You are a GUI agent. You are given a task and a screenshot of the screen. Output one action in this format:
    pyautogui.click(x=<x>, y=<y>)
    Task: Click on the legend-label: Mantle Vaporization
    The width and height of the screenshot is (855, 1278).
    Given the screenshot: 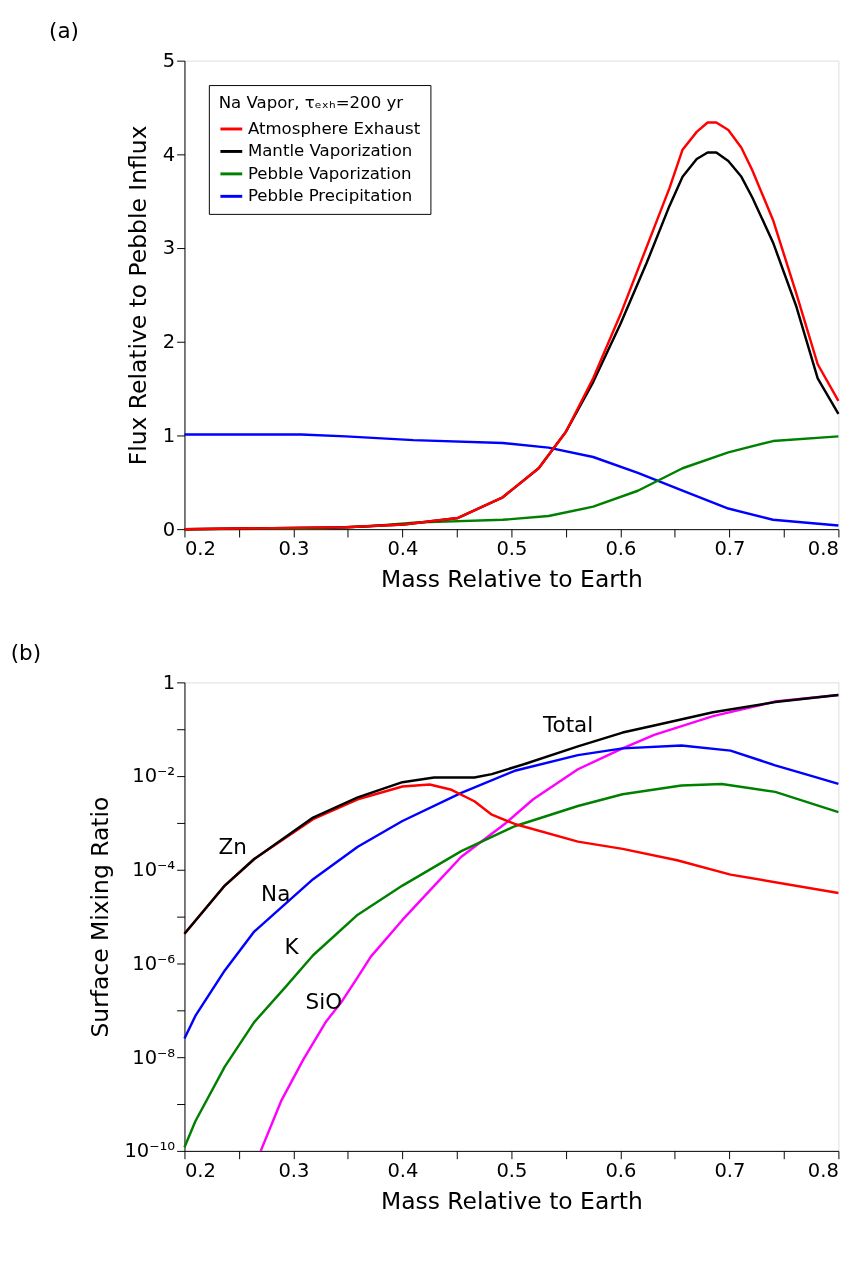 What is the action you would take?
    pyautogui.click(x=330, y=151)
    